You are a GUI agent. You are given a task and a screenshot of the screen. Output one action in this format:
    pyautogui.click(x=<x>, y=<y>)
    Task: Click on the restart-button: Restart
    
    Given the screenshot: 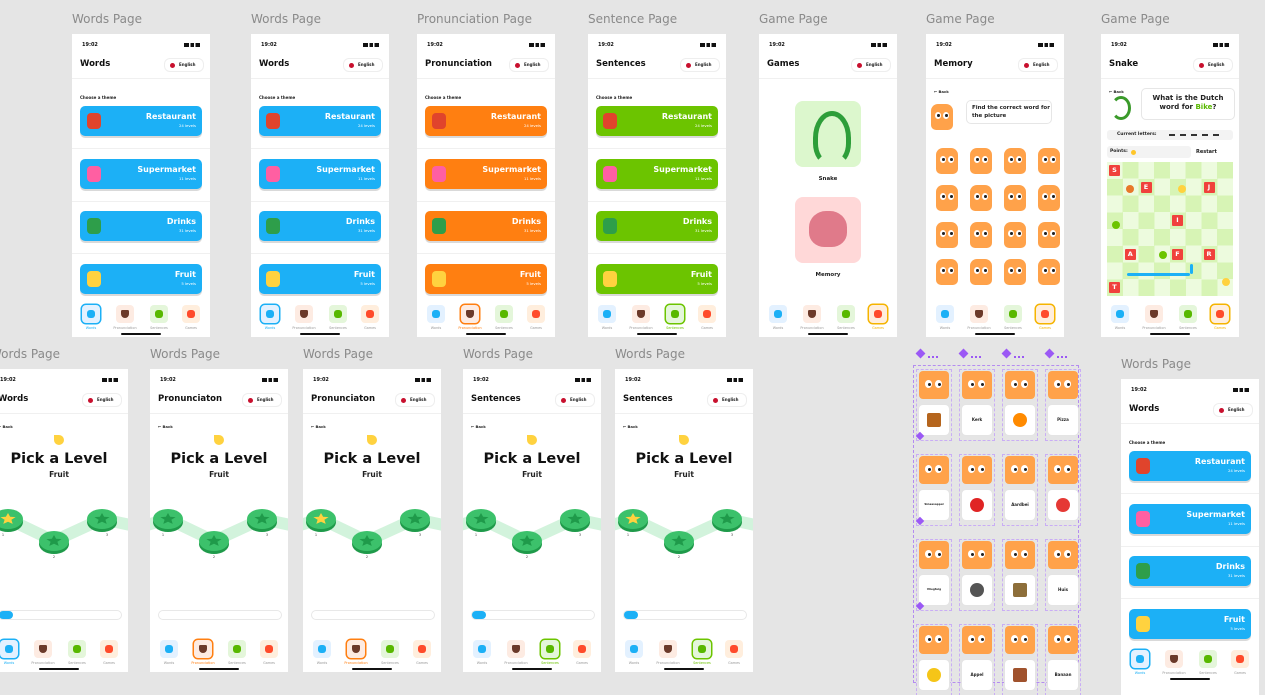 What is the action you would take?
    pyautogui.click(x=1206, y=152)
    